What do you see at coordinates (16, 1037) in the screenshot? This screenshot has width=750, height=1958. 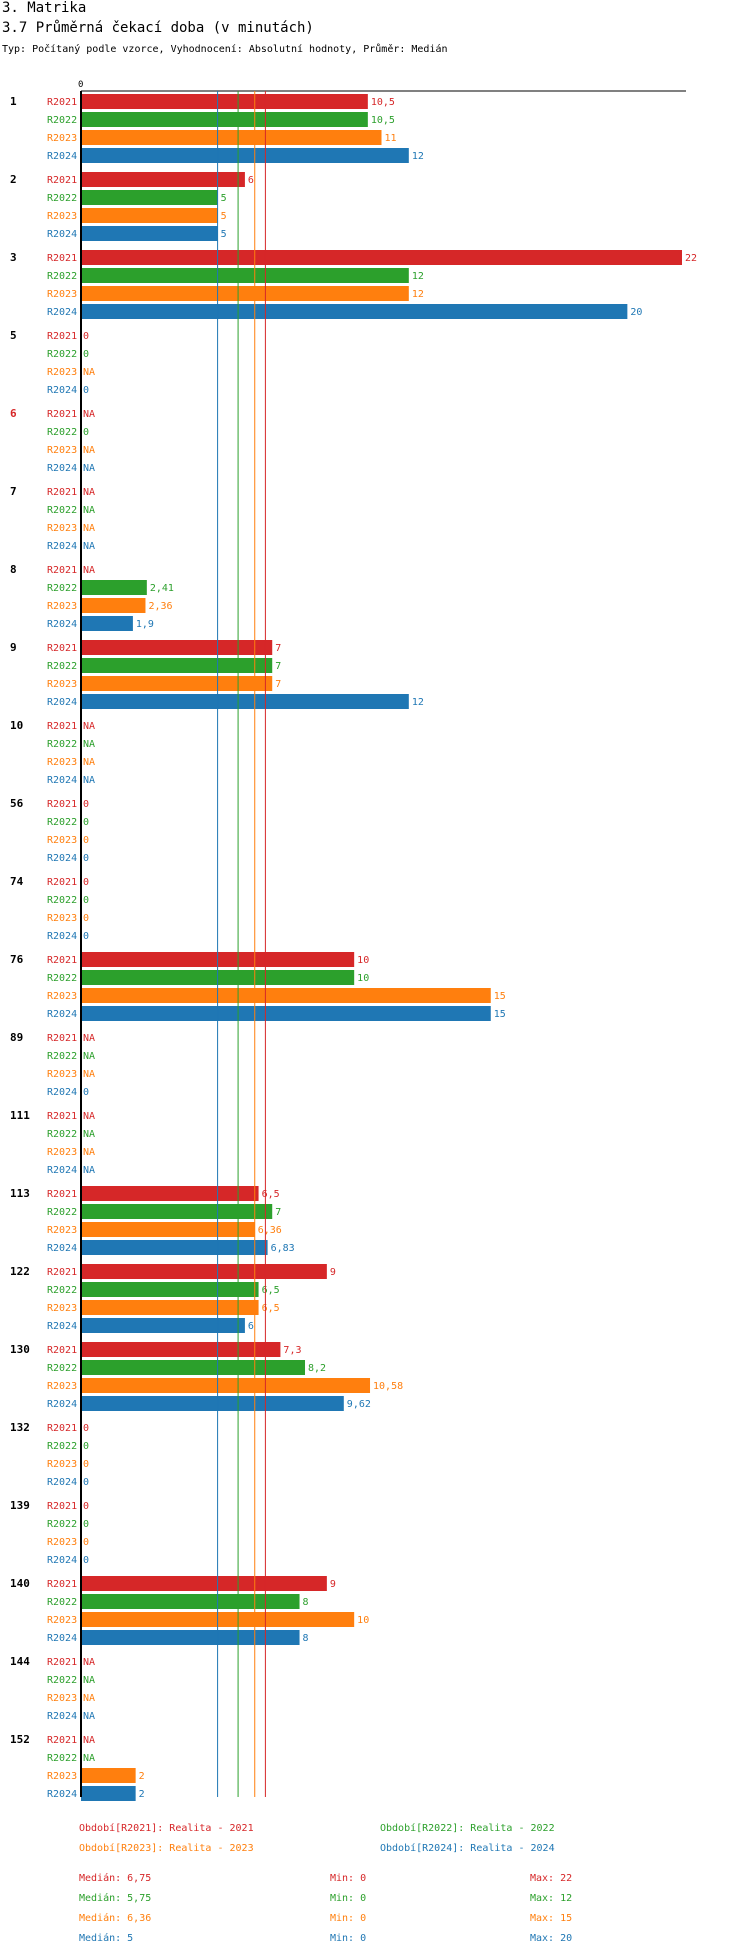 I see `group-label: 89` at bounding box center [16, 1037].